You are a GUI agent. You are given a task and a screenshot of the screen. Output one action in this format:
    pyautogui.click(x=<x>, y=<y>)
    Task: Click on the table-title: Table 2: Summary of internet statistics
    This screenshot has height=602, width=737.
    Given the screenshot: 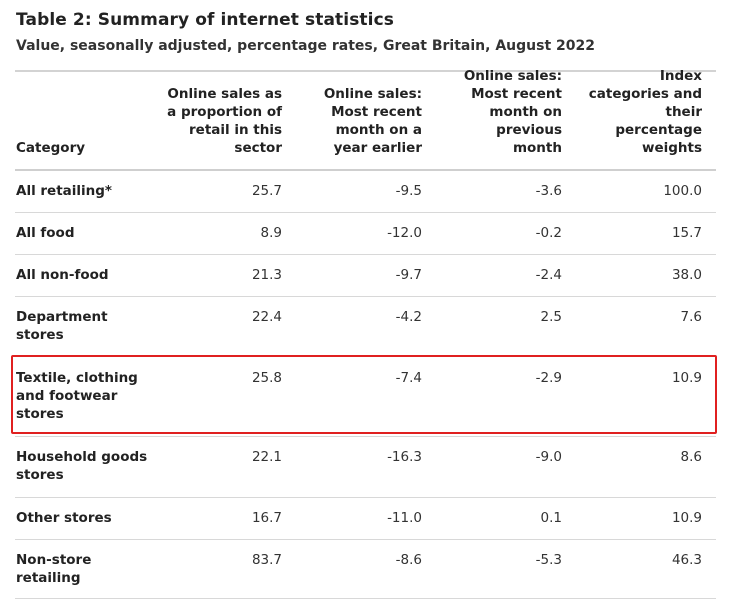 What is the action you would take?
    pyautogui.click(x=205, y=20)
    